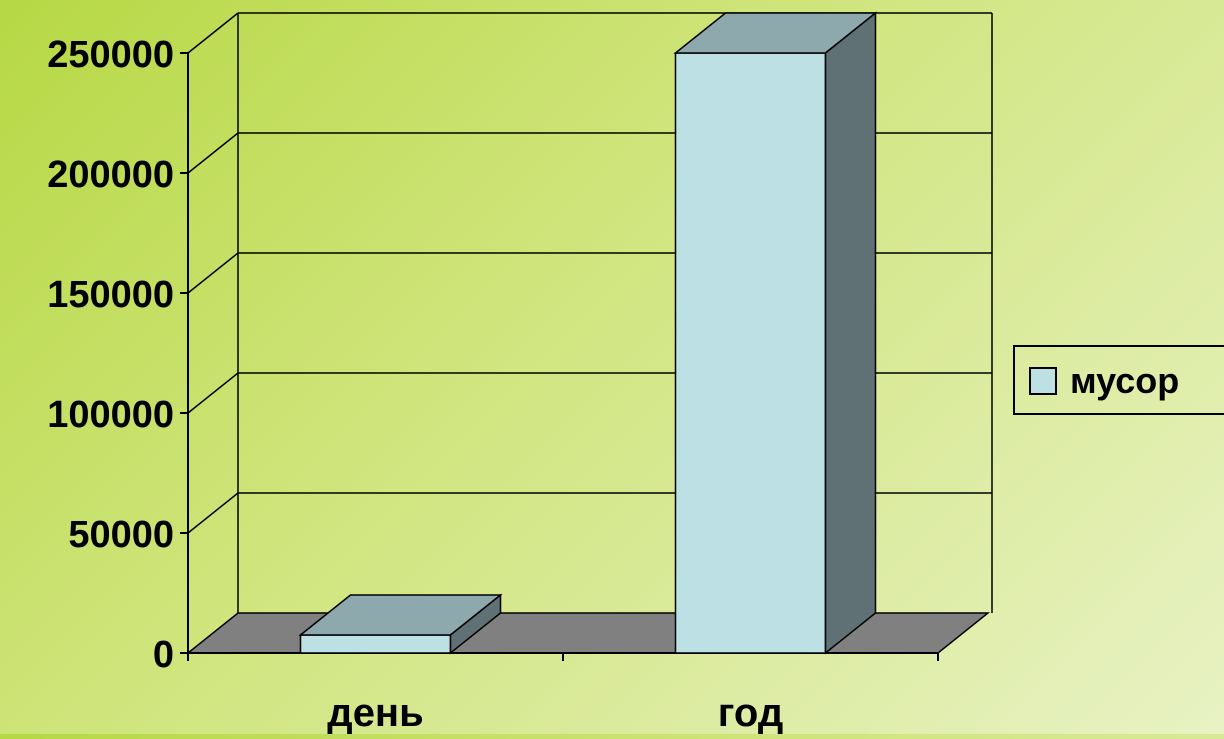 Image resolution: width=1224 pixels, height=739 pixels. I want to click on y-tick-label: 50000, so click(121, 535).